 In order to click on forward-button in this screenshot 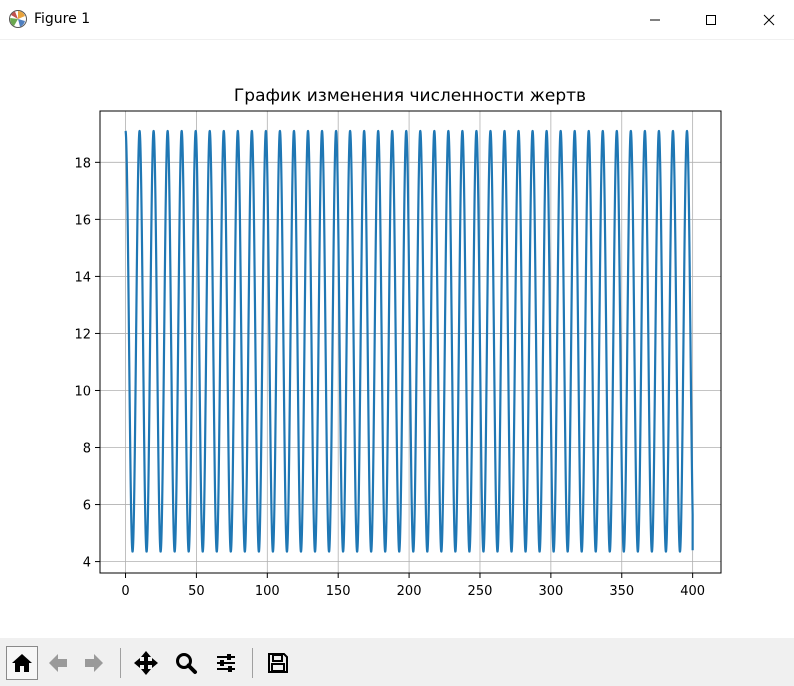, I will do `click(94, 663)`.